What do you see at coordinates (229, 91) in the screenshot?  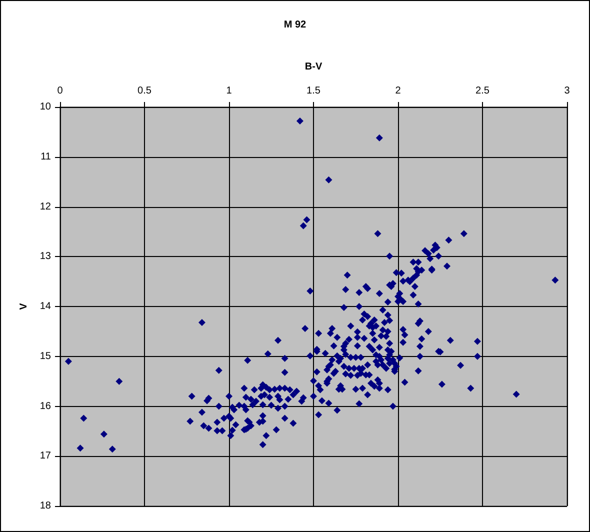 I see `x-tick-label: 1` at bounding box center [229, 91].